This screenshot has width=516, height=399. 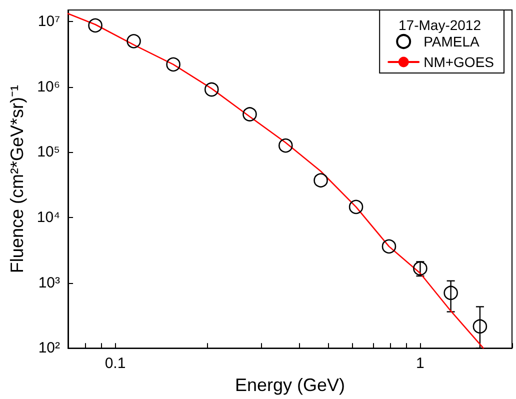 What do you see at coordinates (49, 21) in the screenshot?
I see `y-tick-label: 10⁷` at bounding box center [49, 21].